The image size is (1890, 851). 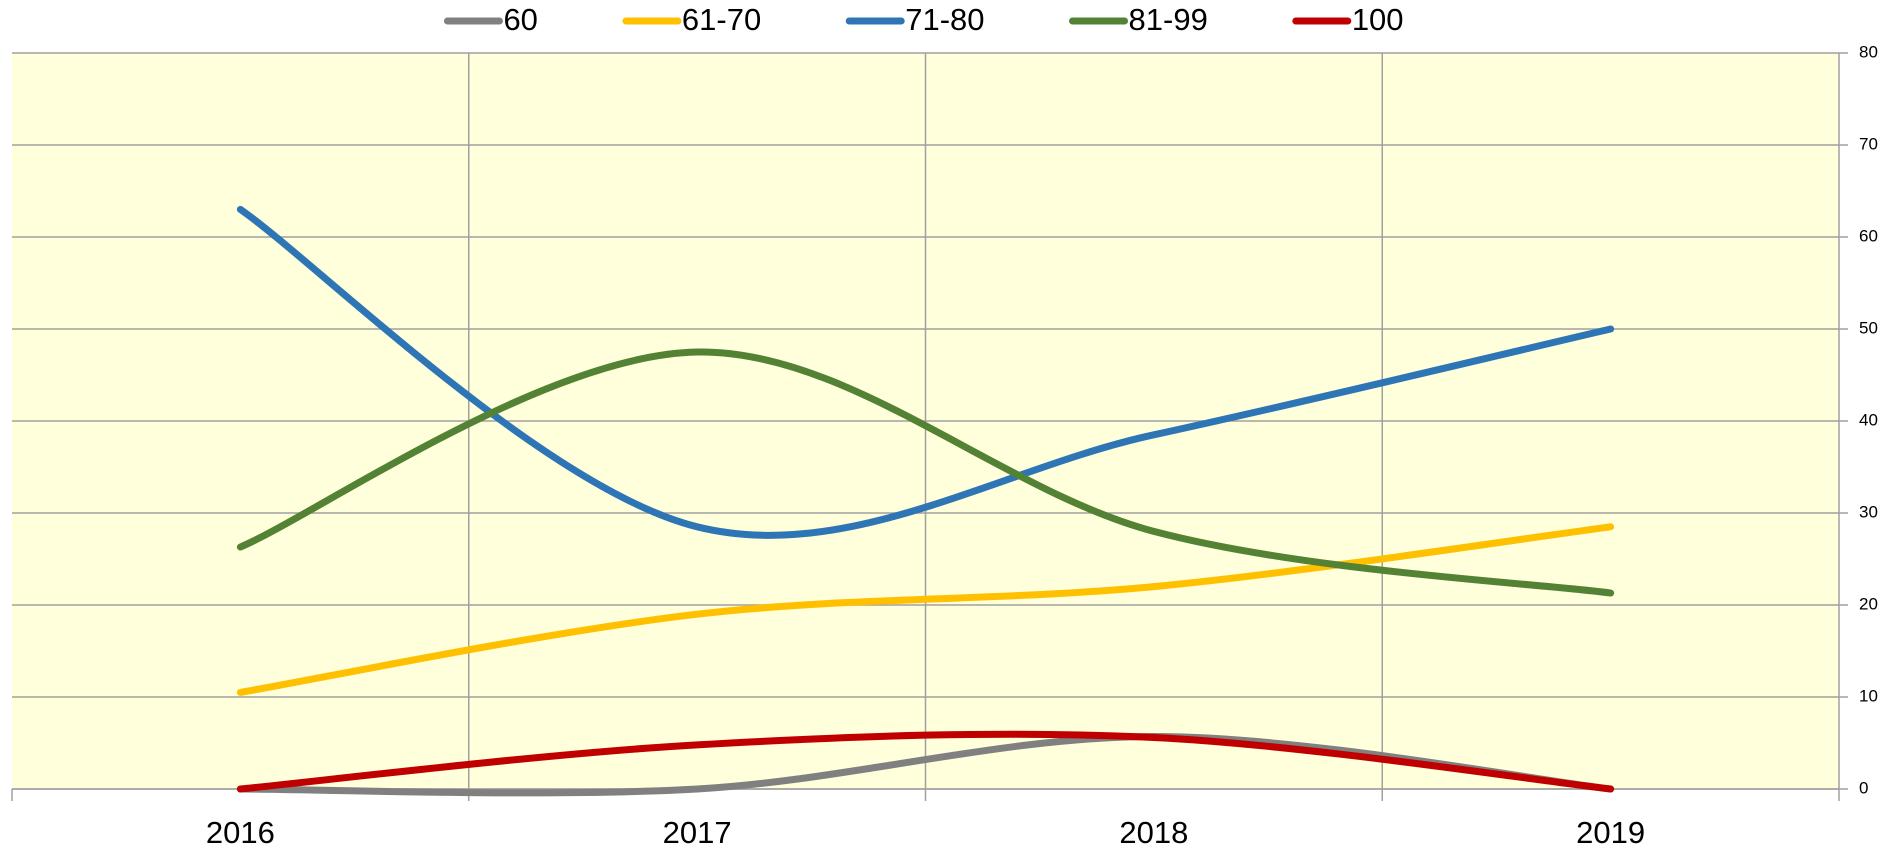 I want to click on y-tick-label: 80, so click(x=1868, y=51).